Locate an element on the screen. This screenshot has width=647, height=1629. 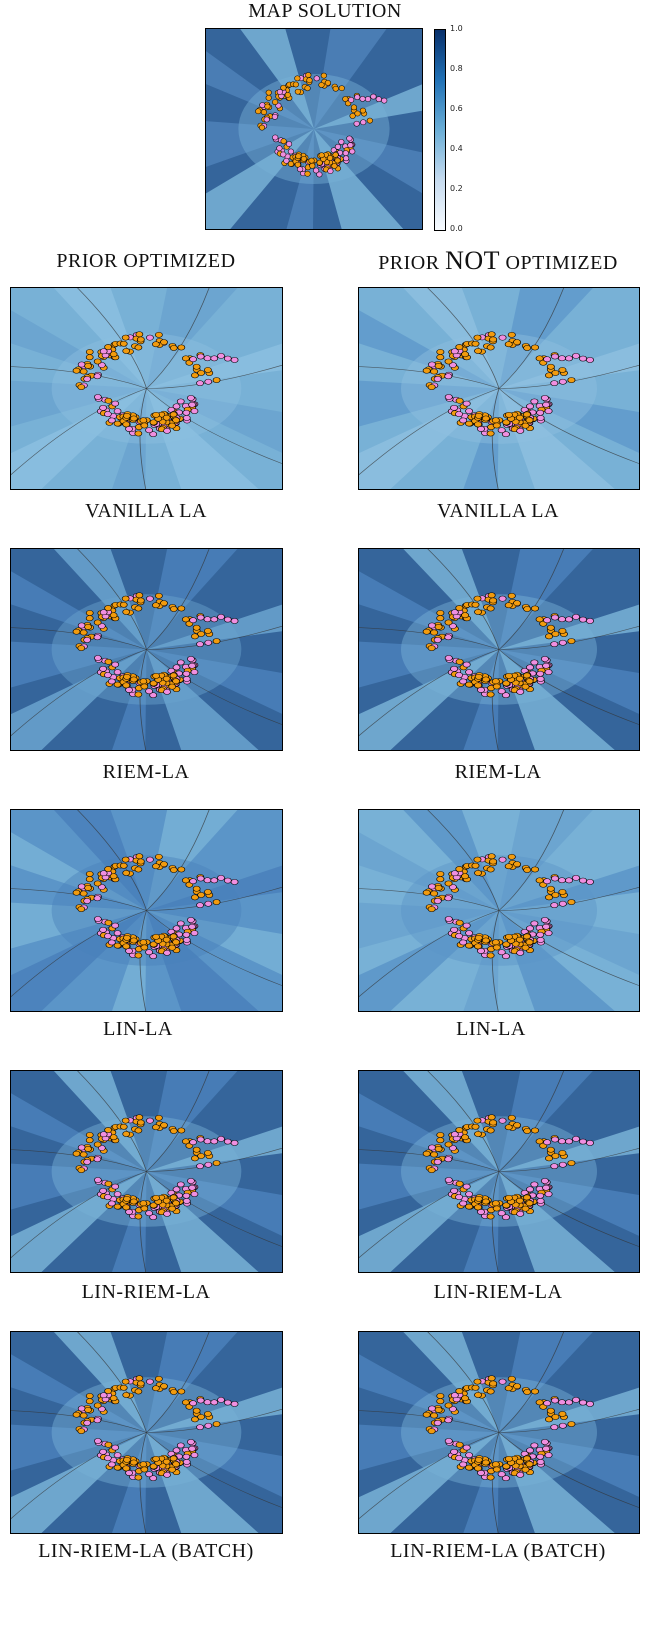
p1-canvas is located at coordinates (146, 388).